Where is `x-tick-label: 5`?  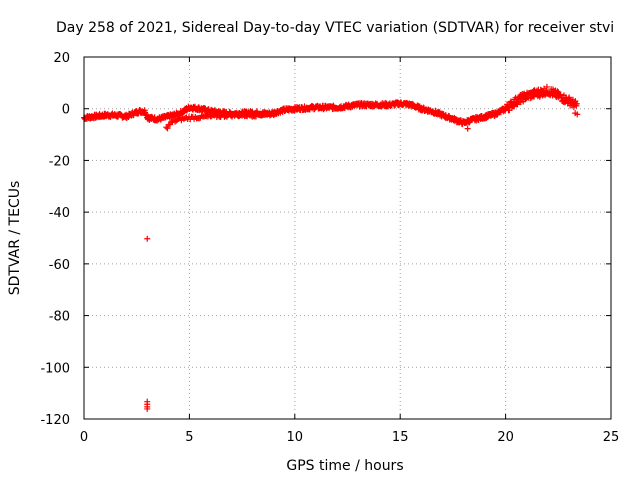 x-tick-label: 5 is located at coordinates (189, 437).